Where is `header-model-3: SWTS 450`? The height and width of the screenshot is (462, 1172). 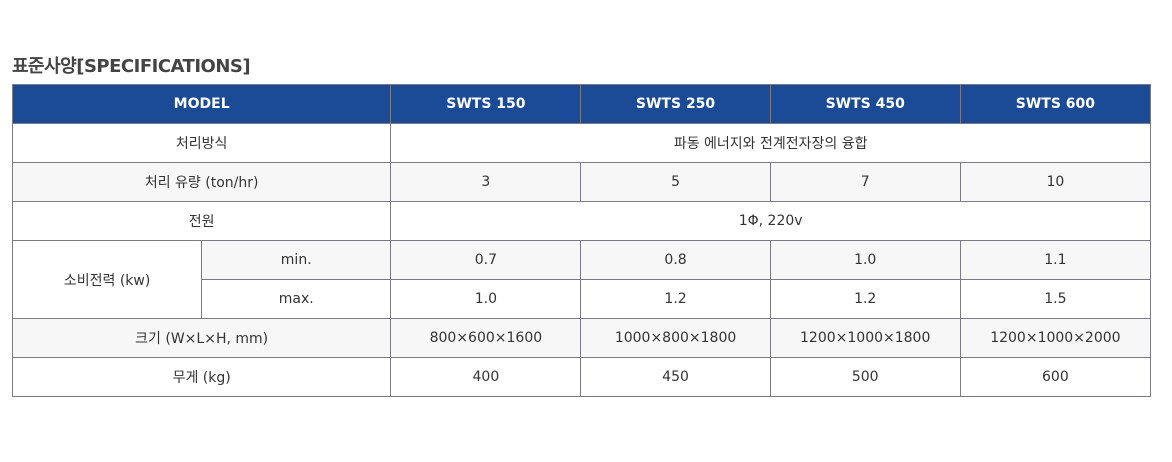 header-model-3: SWTS 450 is located at coordinates (865, 104).